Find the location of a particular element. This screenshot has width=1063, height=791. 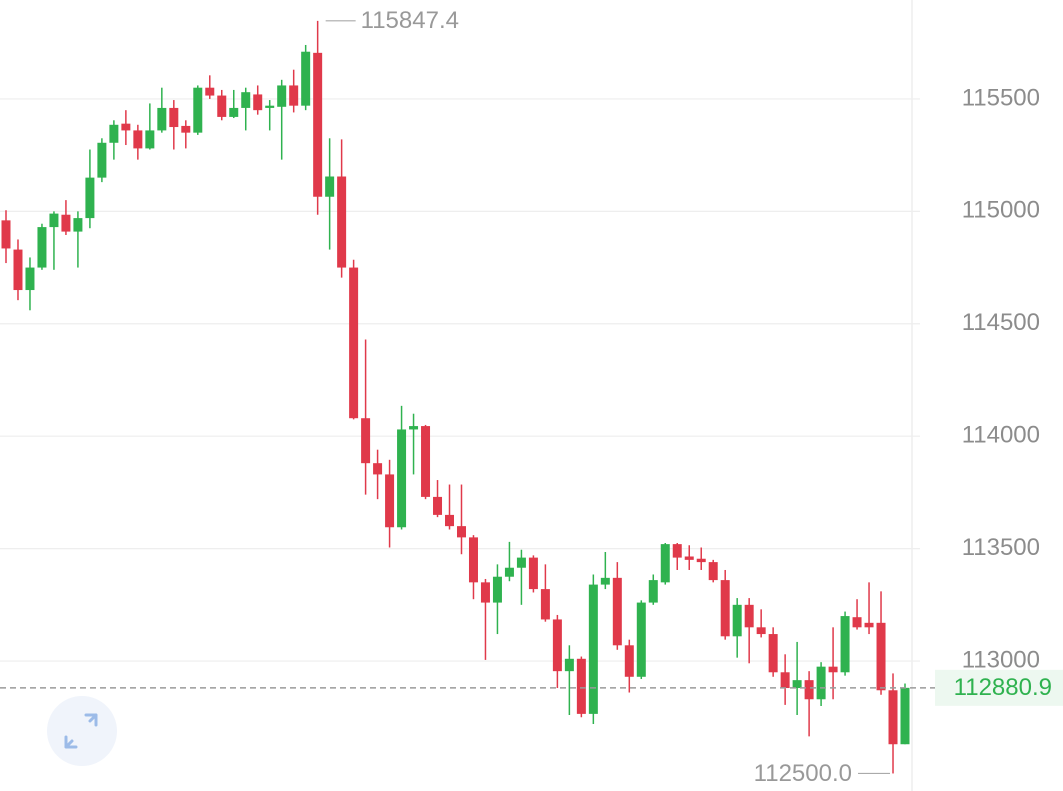

expand-icon is located at coordinates (81, 731).